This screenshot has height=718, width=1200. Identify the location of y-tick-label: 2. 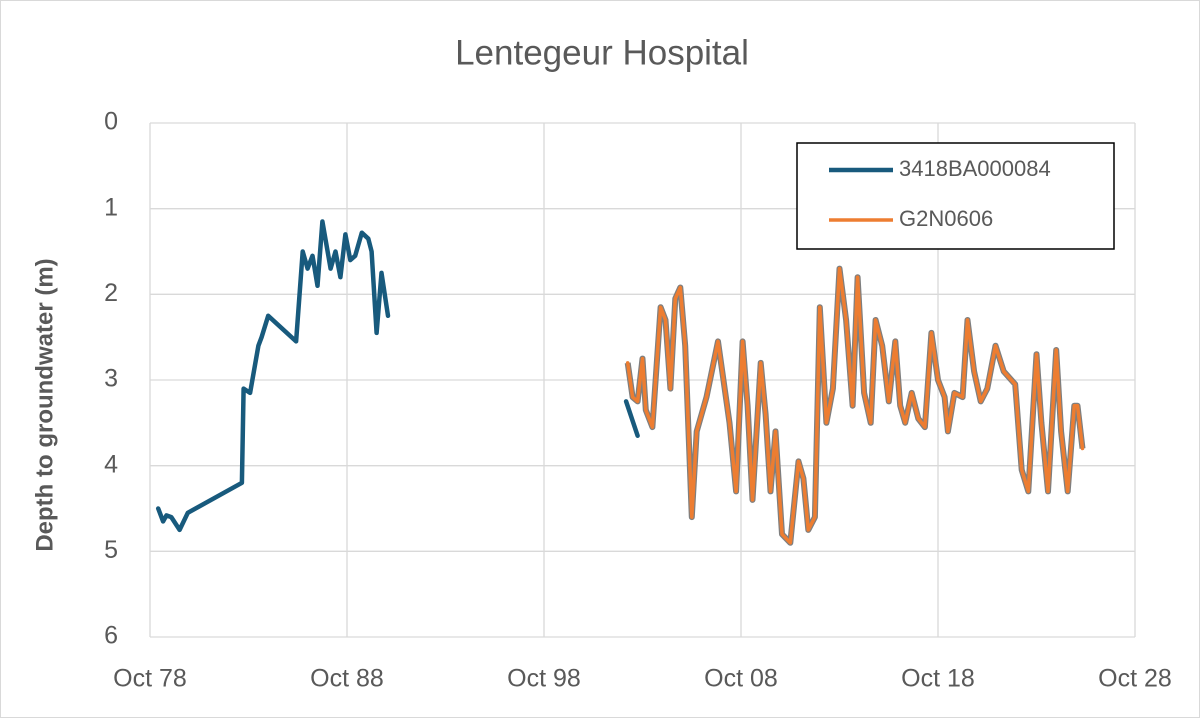
(111, 293).